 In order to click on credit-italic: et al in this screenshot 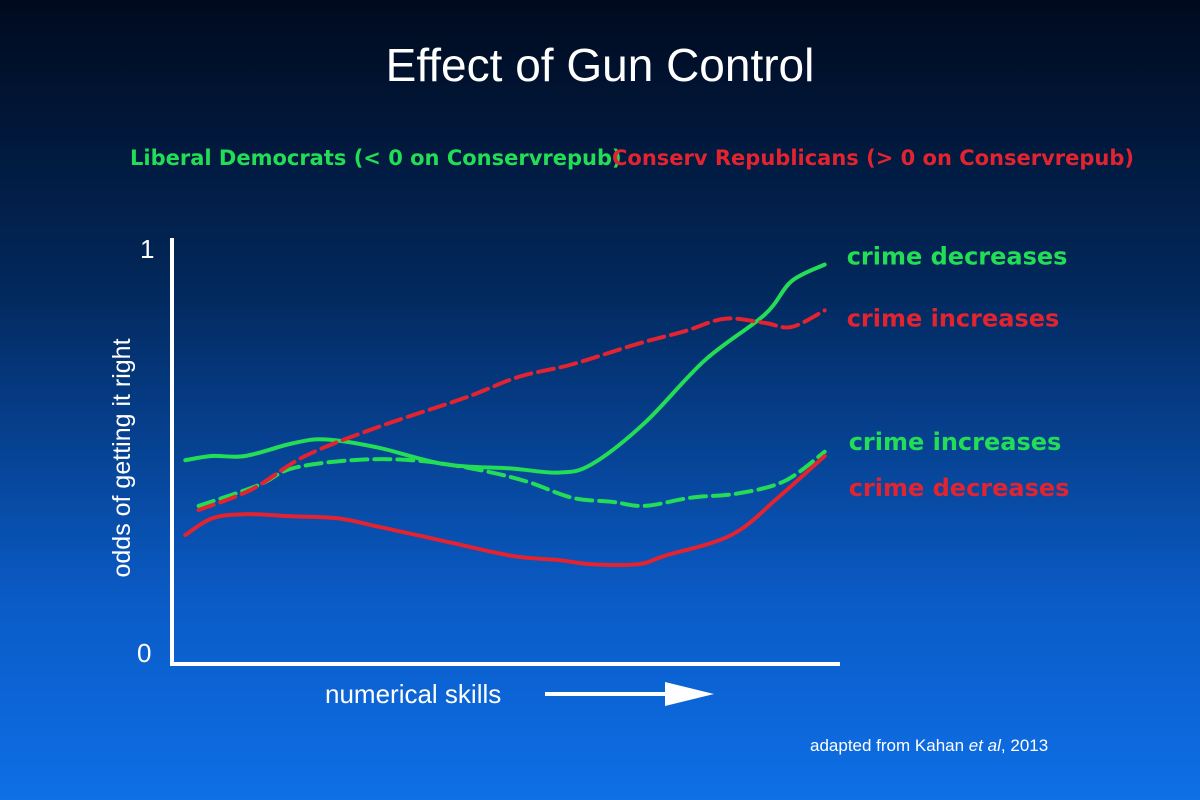, I will do `click(984, 745)`.